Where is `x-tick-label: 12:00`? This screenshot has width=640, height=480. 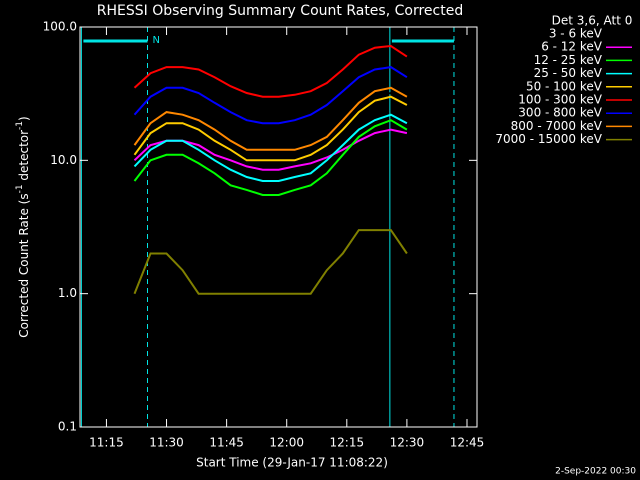 x-tick-label: 12:00 is located at coordinates (286, 443).